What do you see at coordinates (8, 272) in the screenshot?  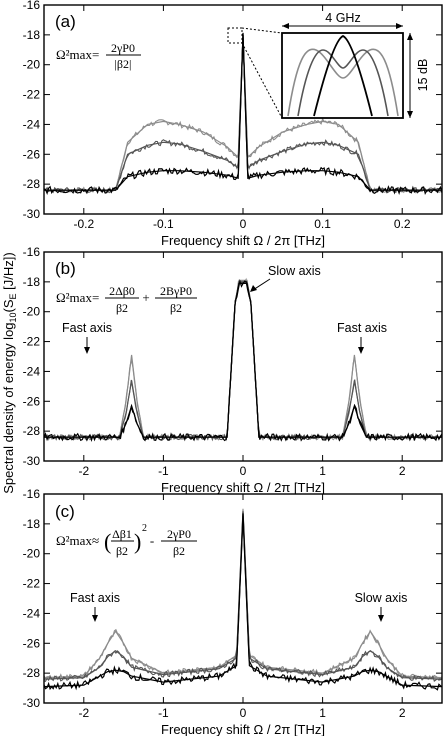 I see `ylabel-part-c: [J/Hz])` at bounding box center [8, 272].